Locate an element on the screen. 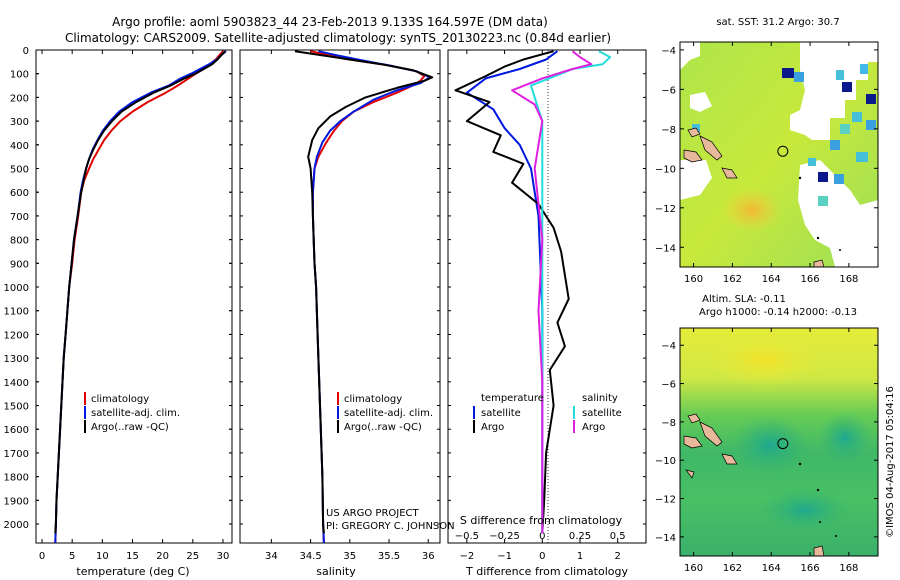 This screenshot has width=900, height=580. sla-field is located at coordinates (779, 442).